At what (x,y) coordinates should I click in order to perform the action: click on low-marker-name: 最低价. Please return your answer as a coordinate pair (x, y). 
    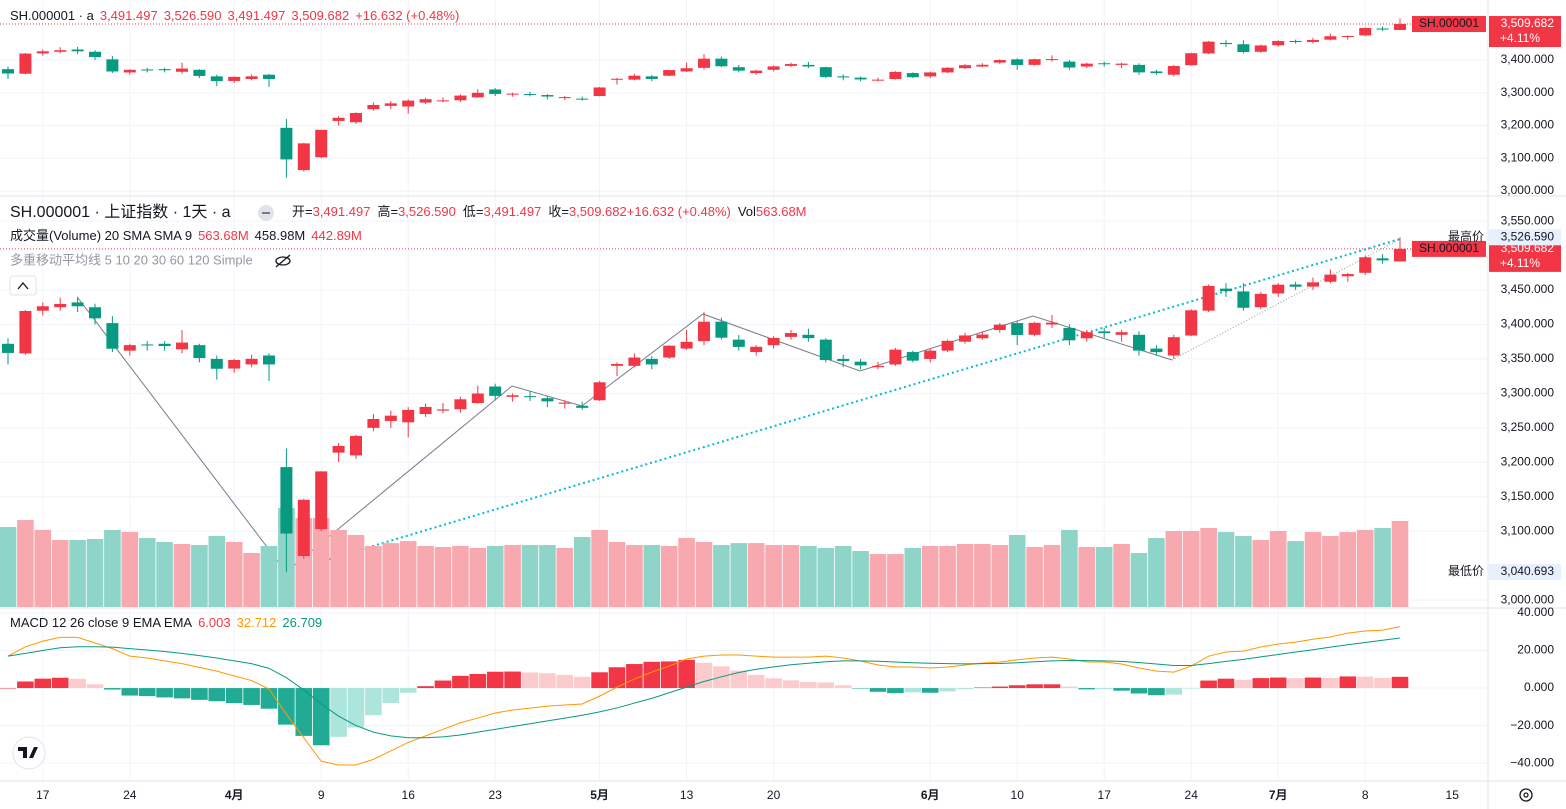
    Looking at the image, I should click on (1466, 571).